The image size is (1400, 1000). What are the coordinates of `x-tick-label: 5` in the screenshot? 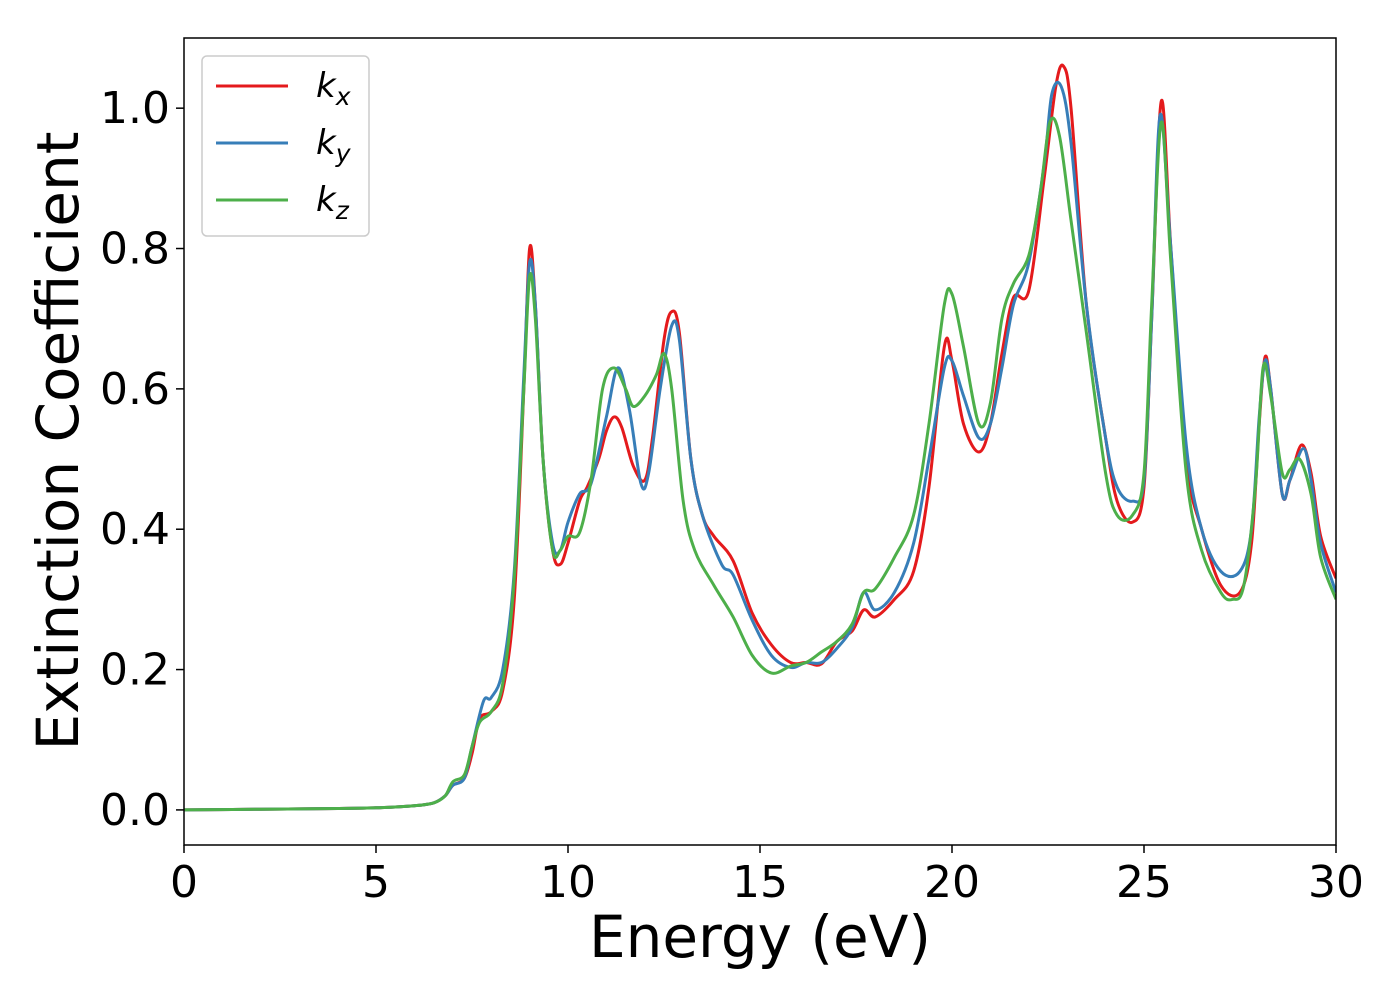 It's located at (376, 882).